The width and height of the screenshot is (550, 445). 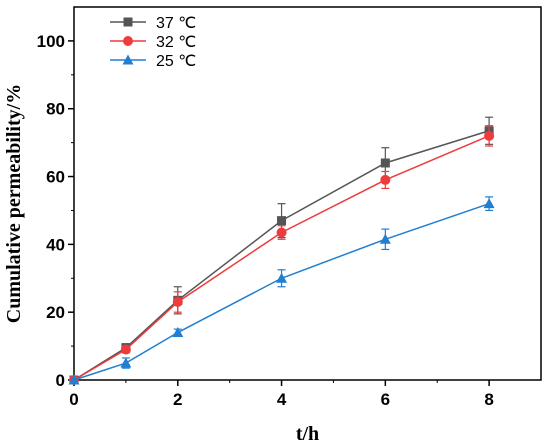 What do you see at coordinates (55, 312) in the screenshot?
I see `y-tick-label: 20` at bounding box center [55, 312].